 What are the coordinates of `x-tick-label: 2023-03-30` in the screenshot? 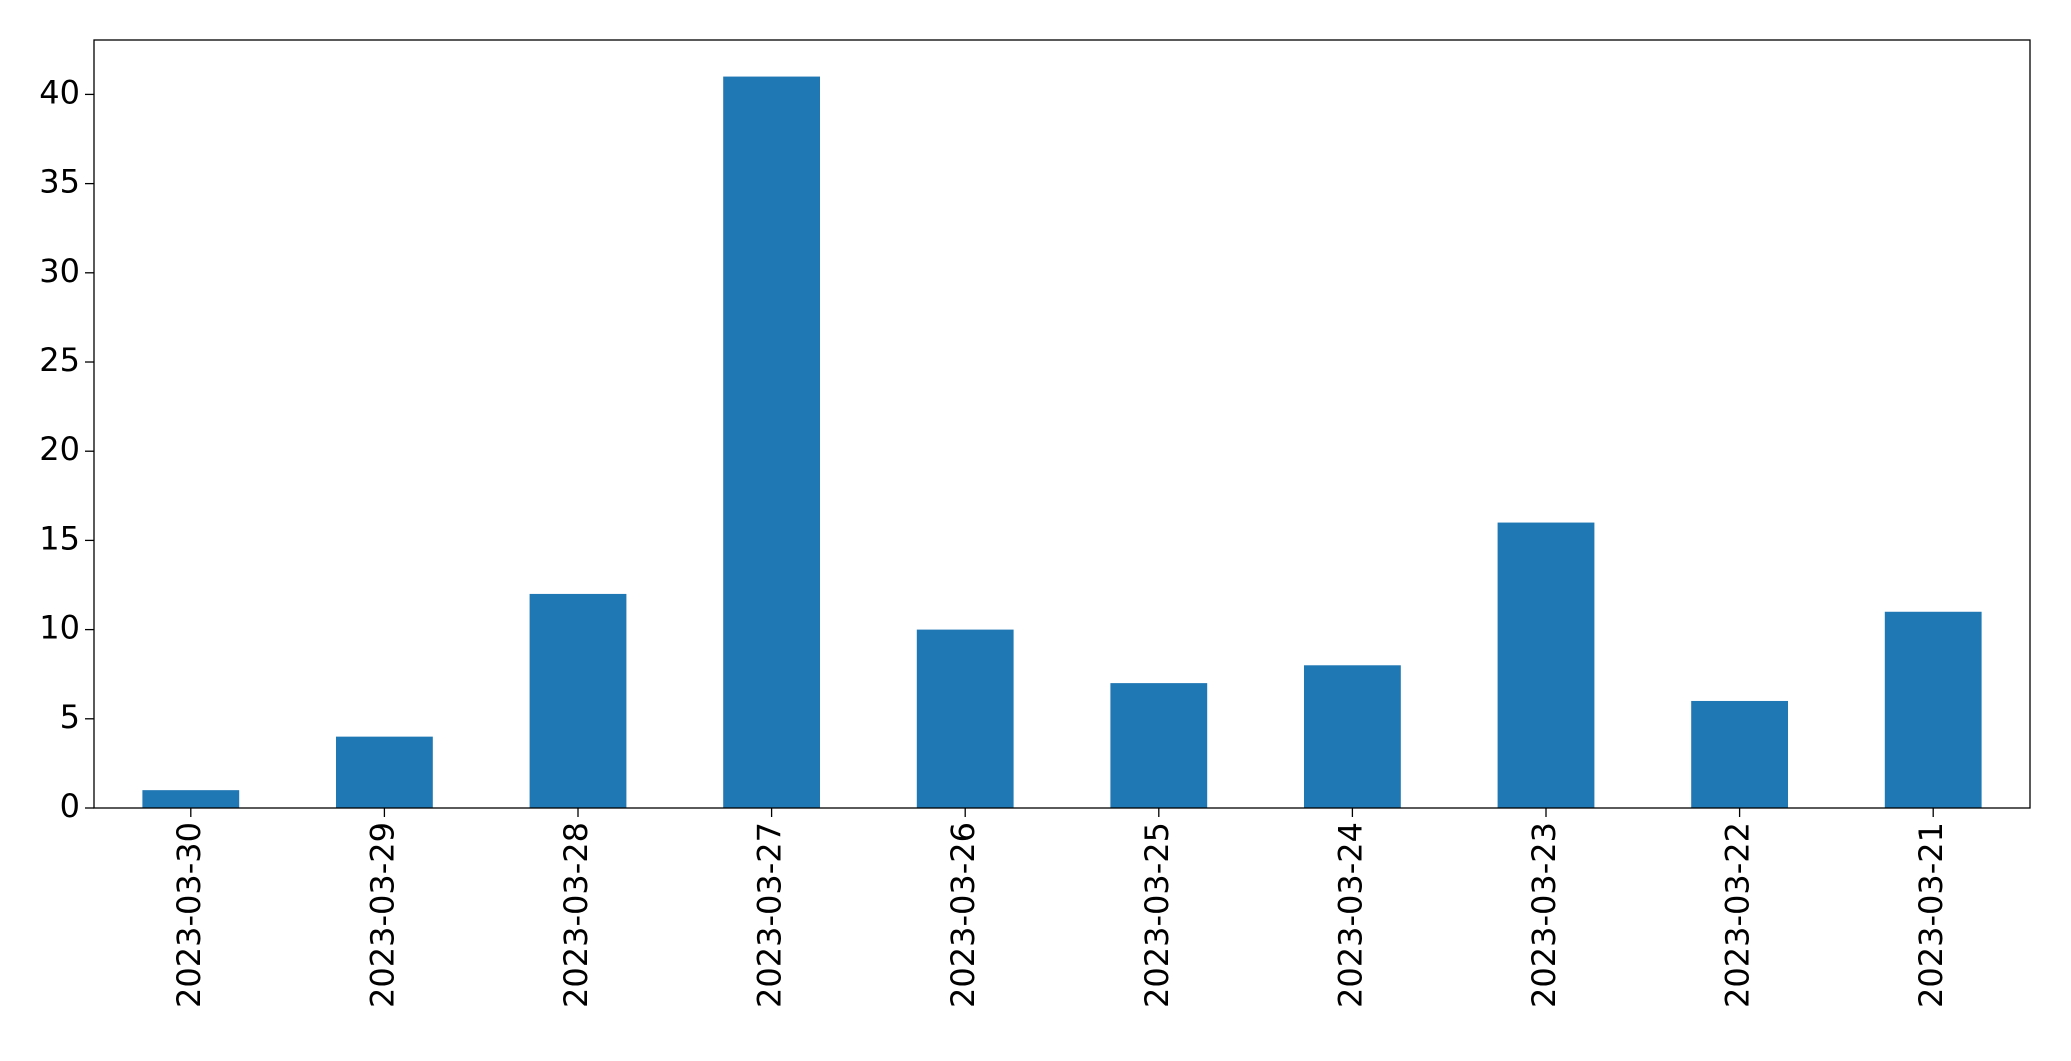 It's located at (189, 915).